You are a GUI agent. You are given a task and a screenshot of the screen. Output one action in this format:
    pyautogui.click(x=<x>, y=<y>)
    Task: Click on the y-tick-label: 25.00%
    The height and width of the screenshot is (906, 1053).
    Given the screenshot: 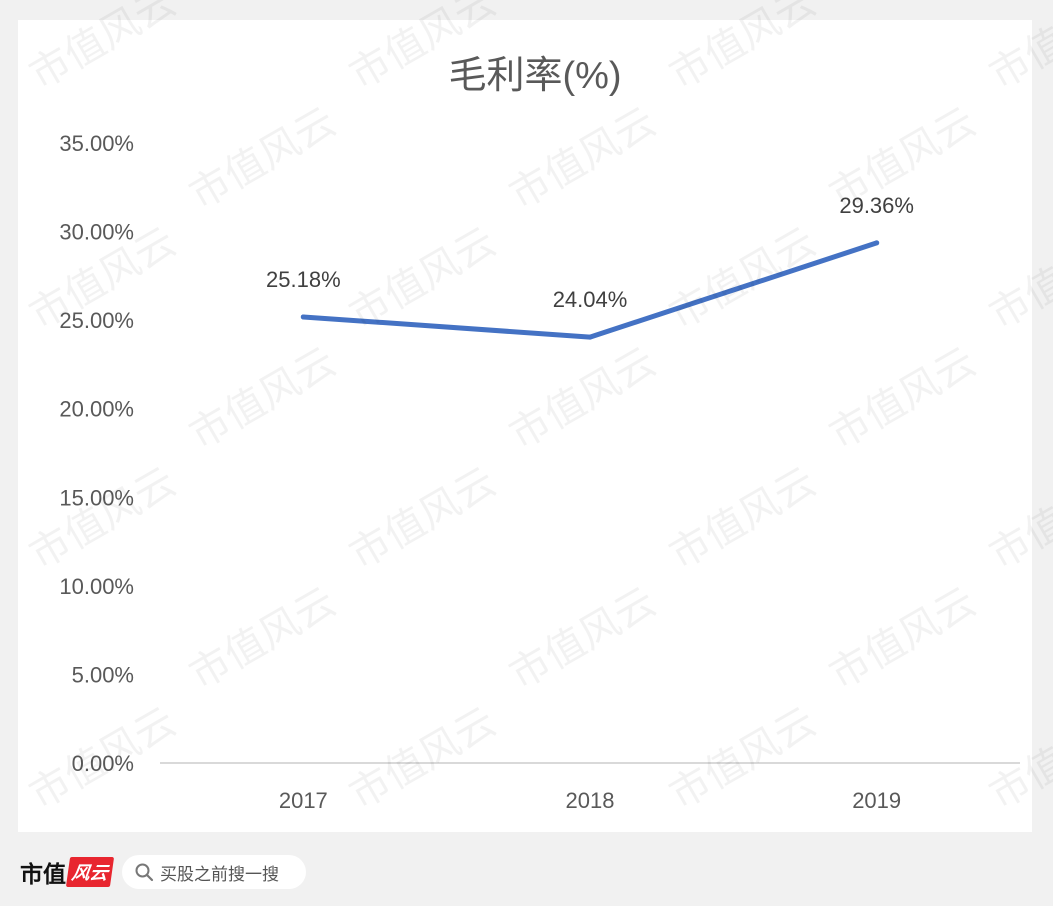 What is the action you would take?
    pyautogui.click(x=96, y=320)
    